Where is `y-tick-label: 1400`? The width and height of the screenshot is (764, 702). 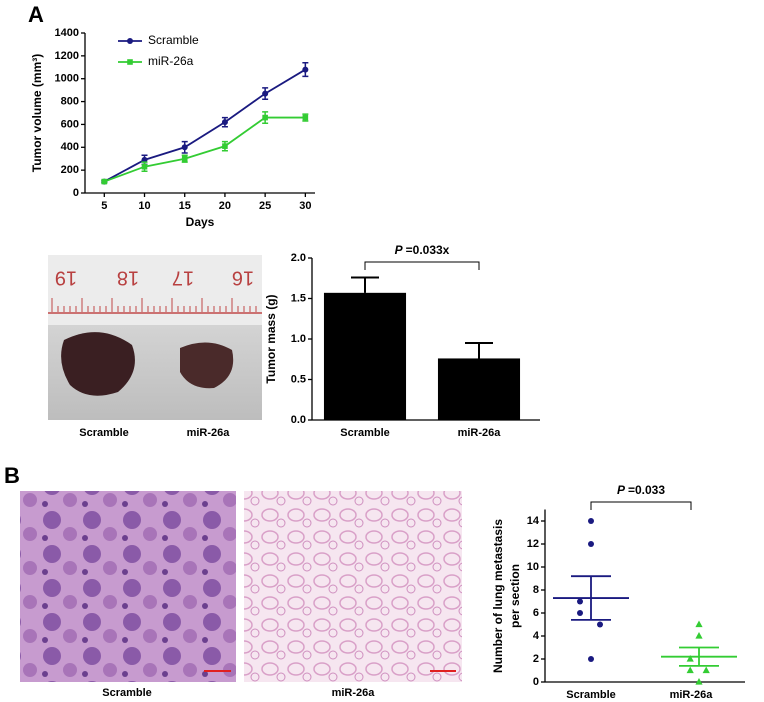
y-tick-label: 1400 is located at coordinates (67, 33).